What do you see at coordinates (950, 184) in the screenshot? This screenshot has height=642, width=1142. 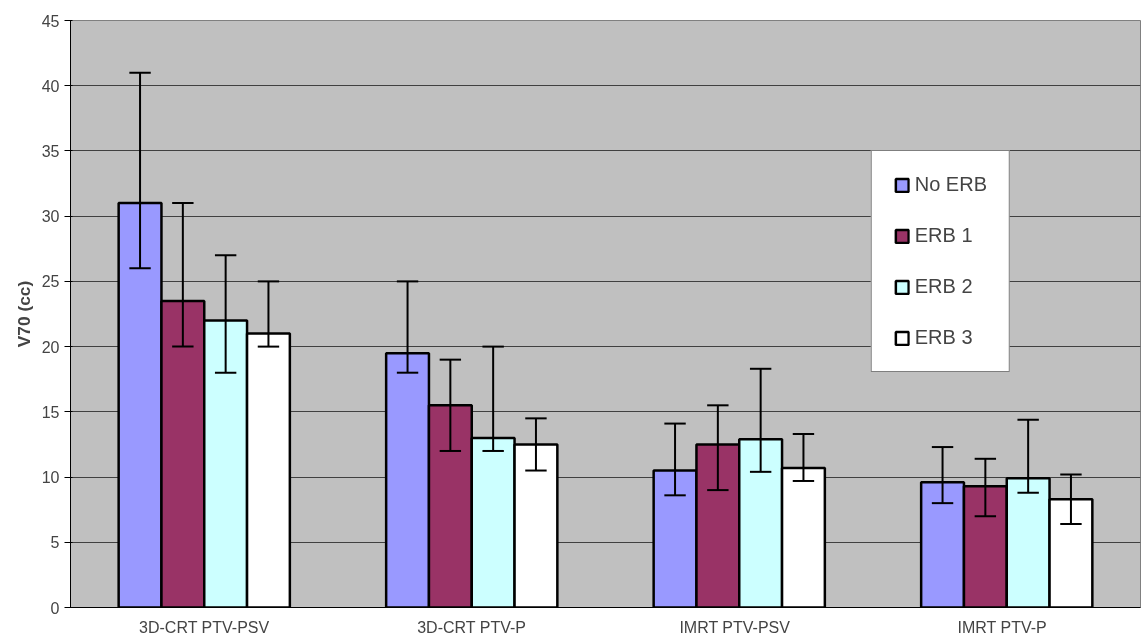 I see `legend-label: No ERB` at bounding box center [950, 184].